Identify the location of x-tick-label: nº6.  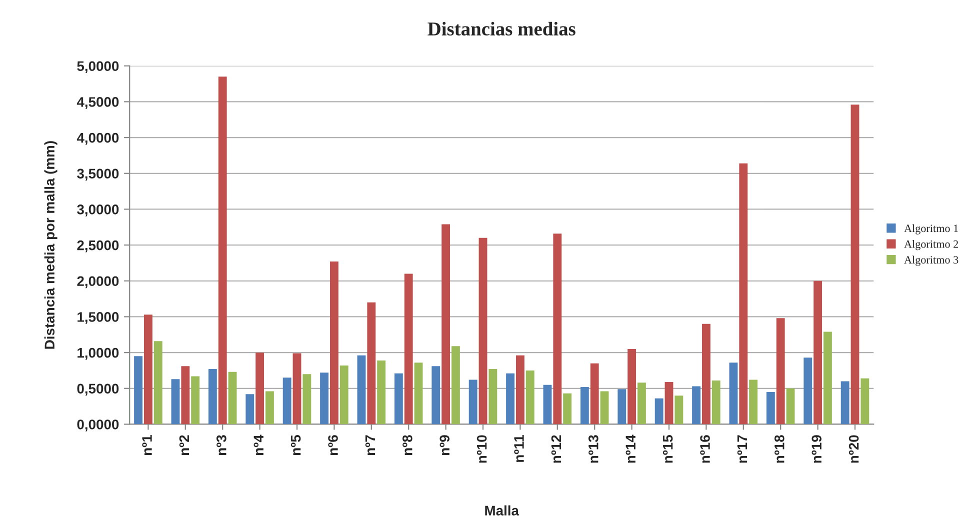
(333, 445).